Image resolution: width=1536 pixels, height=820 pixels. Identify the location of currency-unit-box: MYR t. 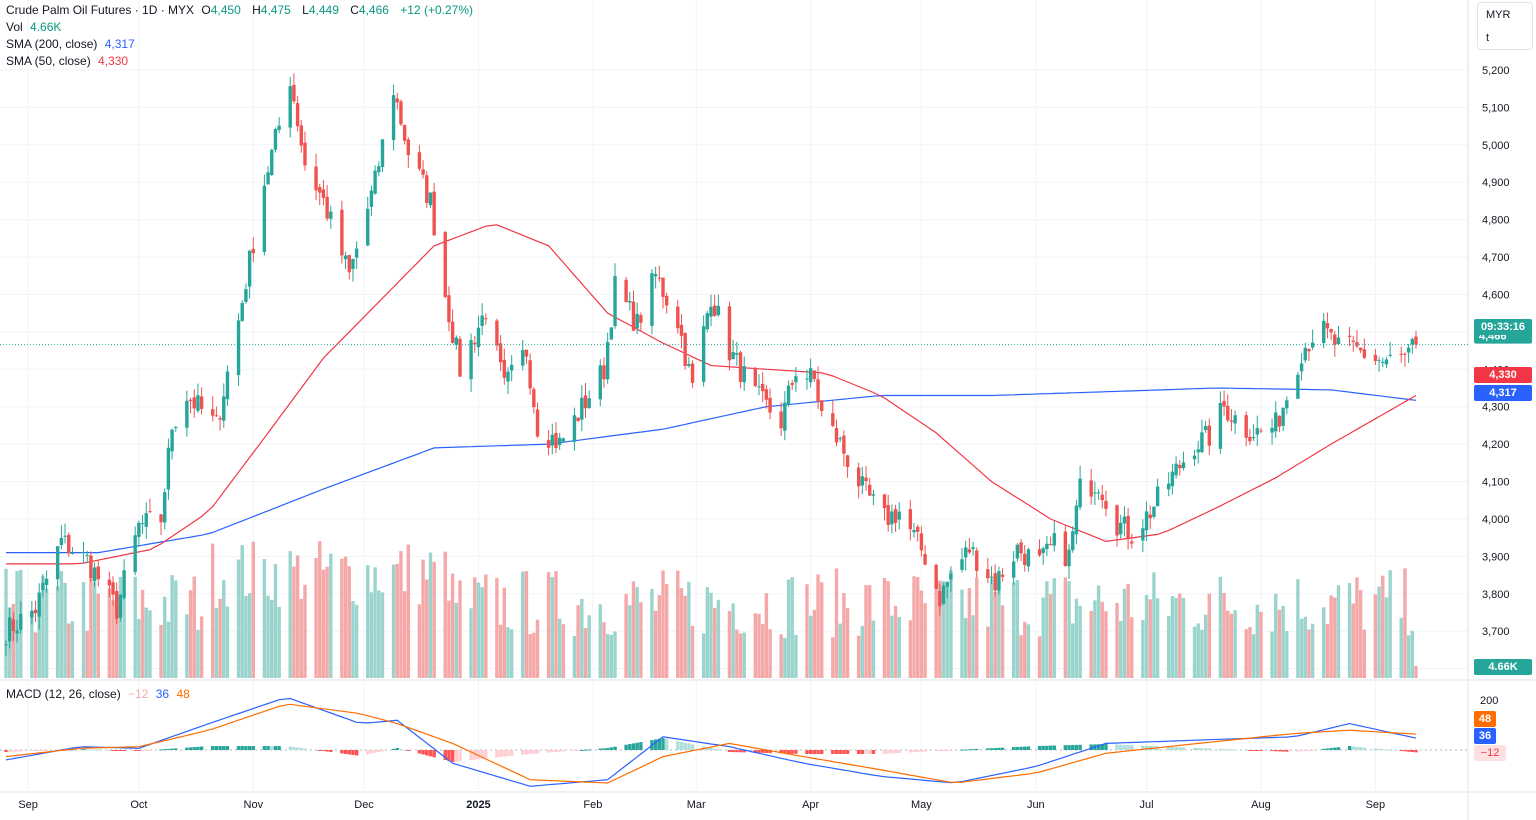
(1505, 26).